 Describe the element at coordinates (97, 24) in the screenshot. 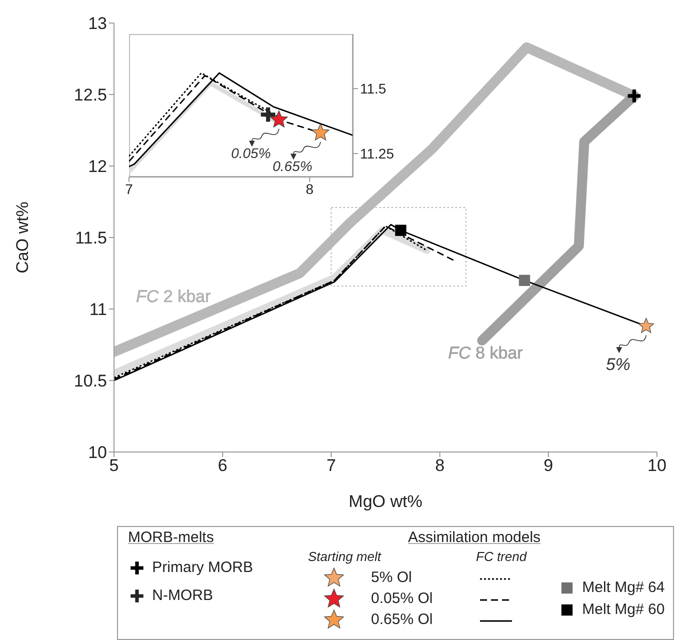

I see `y-tick-label: 13` at that location.